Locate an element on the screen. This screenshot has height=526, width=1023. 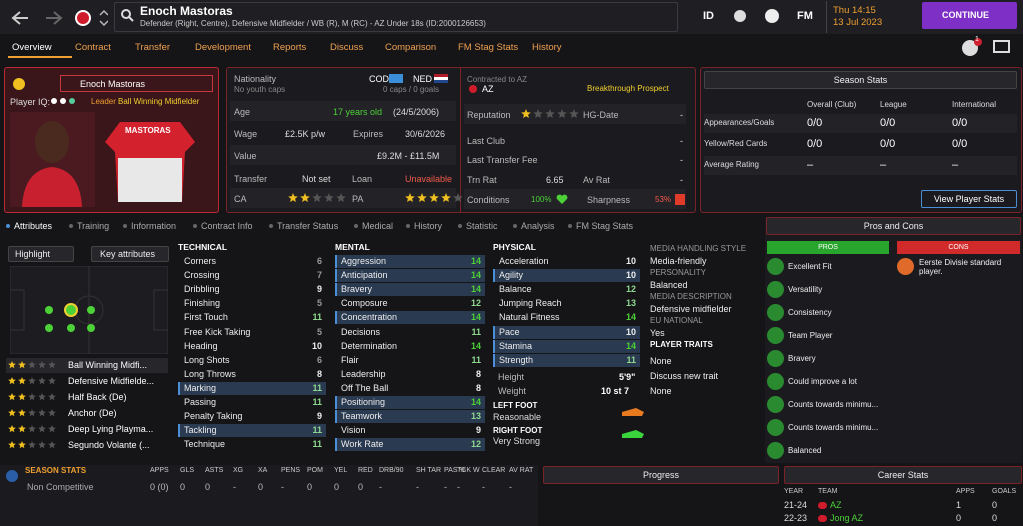
sub-tab: Medical is located at coordinates (378, 226).